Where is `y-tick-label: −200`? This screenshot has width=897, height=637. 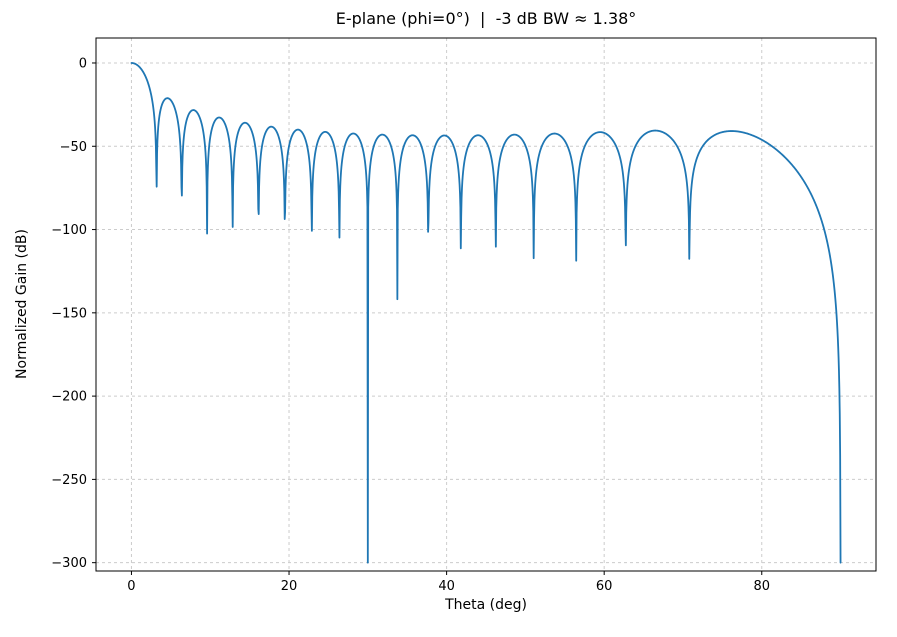
y-tick-label: −200 is located at coordinates (69, 397).